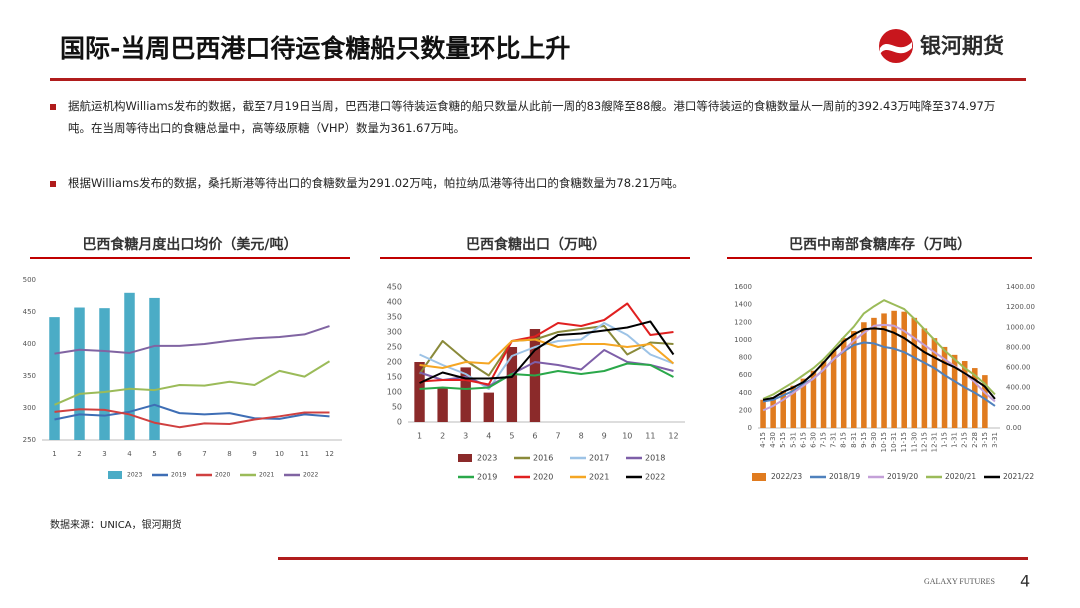  I want to click on x-tick-label: 11-15, so click(904, 442).